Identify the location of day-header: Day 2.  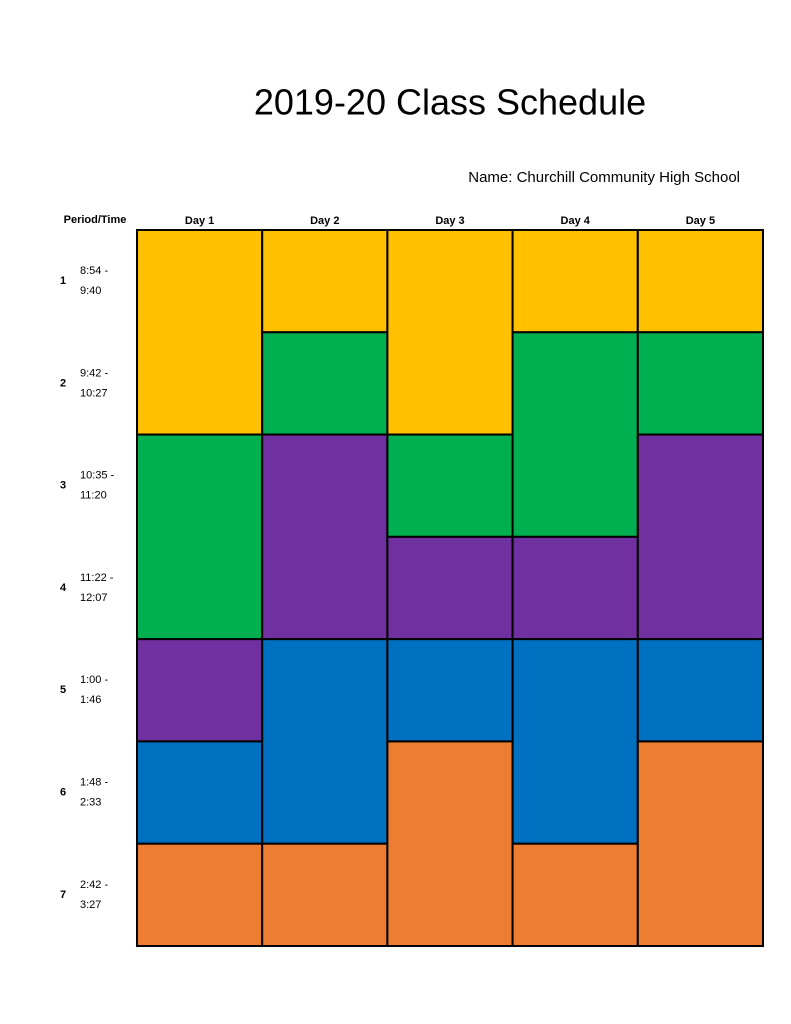
(324, 221).